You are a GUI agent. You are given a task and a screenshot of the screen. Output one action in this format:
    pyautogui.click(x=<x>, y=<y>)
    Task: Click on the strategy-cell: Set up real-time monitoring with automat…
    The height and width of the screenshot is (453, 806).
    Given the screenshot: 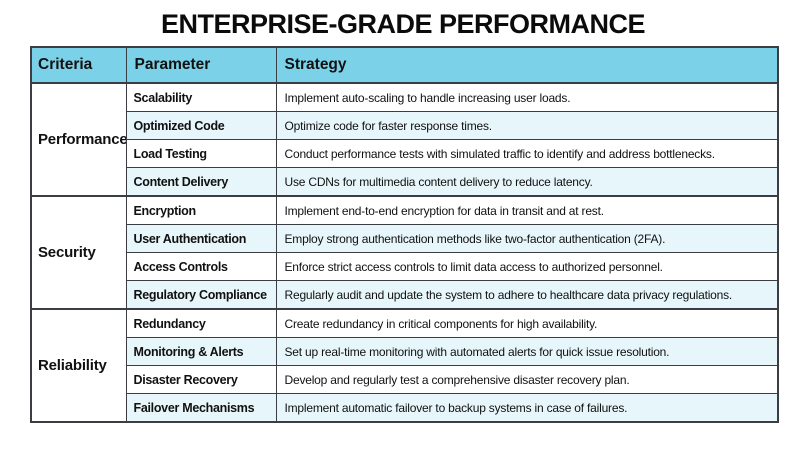 What is the action you would take?
    pyautogui.click(x=527, y=351)
    